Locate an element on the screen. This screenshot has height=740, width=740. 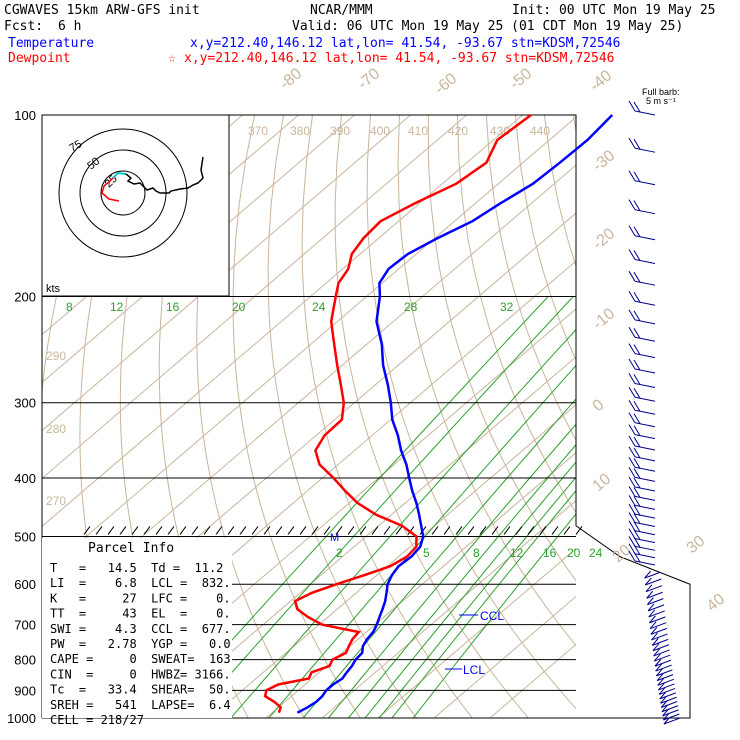
dewpoint-legend: Dewpoint is located at coordinates (39, 58).